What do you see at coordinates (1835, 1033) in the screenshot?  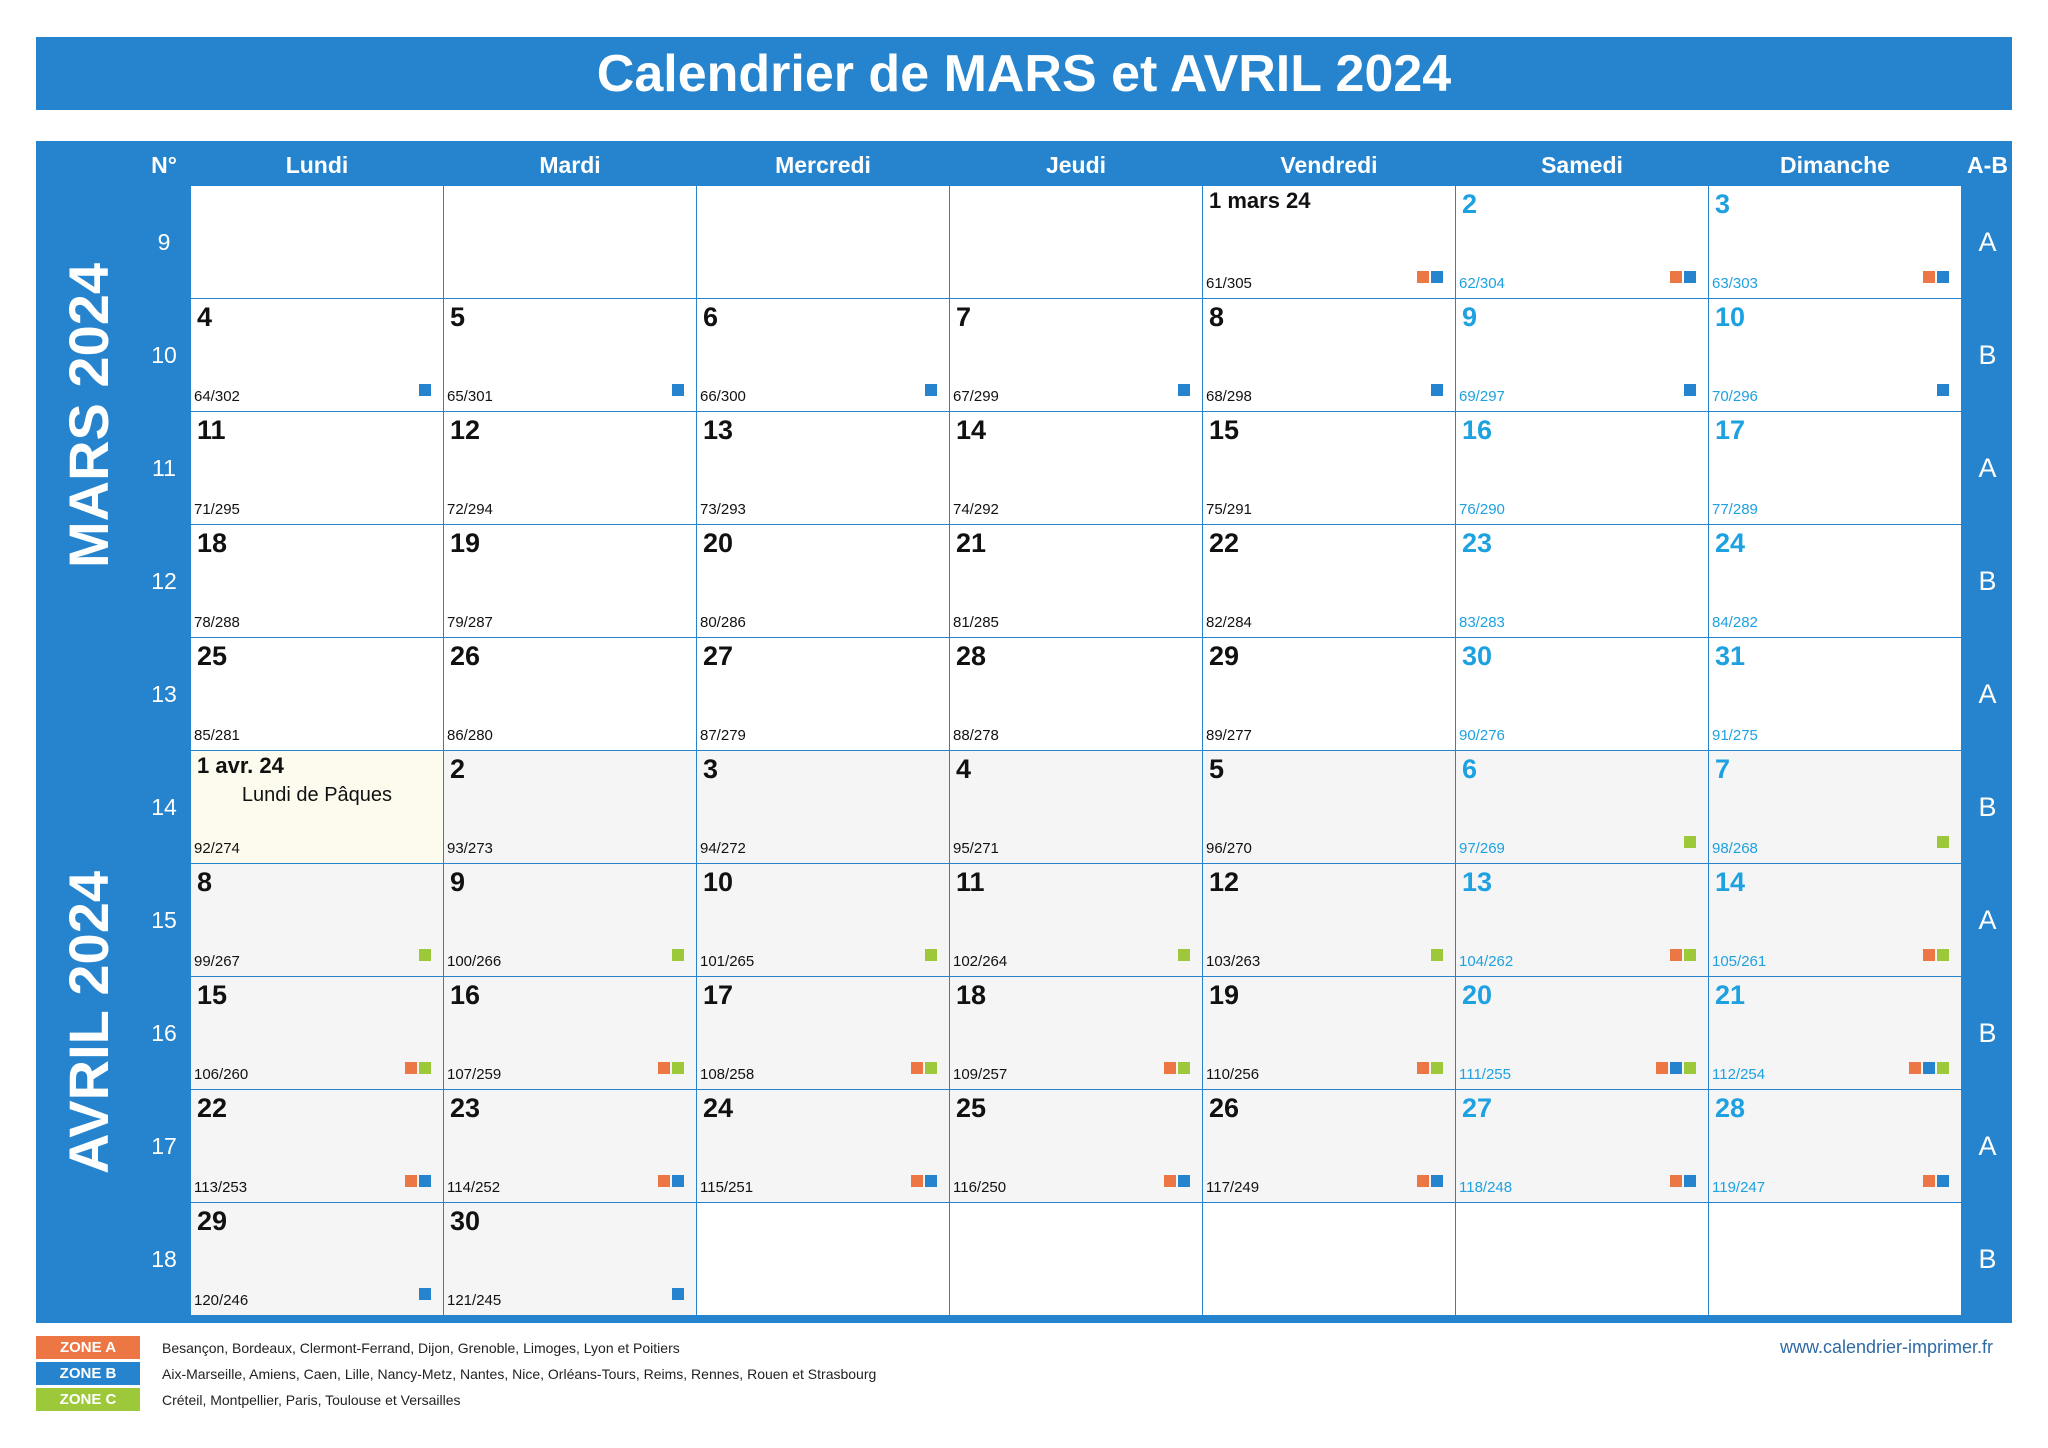 I see `day-cell: 21 112/254` at bounding box center [1835, 1033].